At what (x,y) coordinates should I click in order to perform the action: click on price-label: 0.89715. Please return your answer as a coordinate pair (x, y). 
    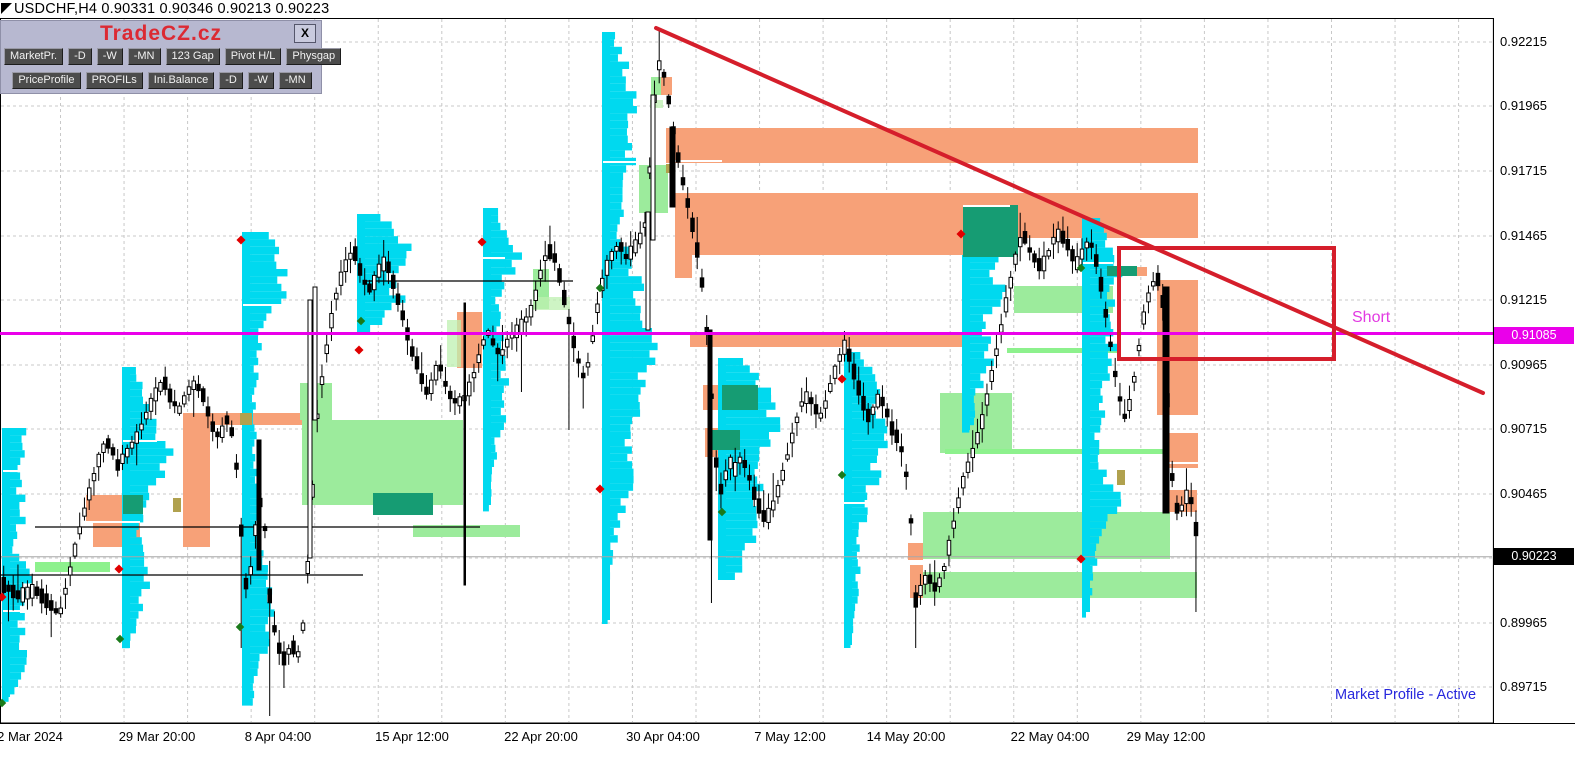
    Looking at the image, I should click on (1523, 686).